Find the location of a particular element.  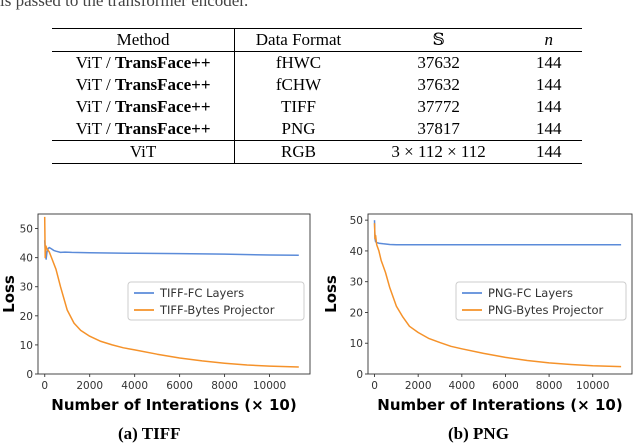

cell-format: TIFF is located at coordinates (298, 106).